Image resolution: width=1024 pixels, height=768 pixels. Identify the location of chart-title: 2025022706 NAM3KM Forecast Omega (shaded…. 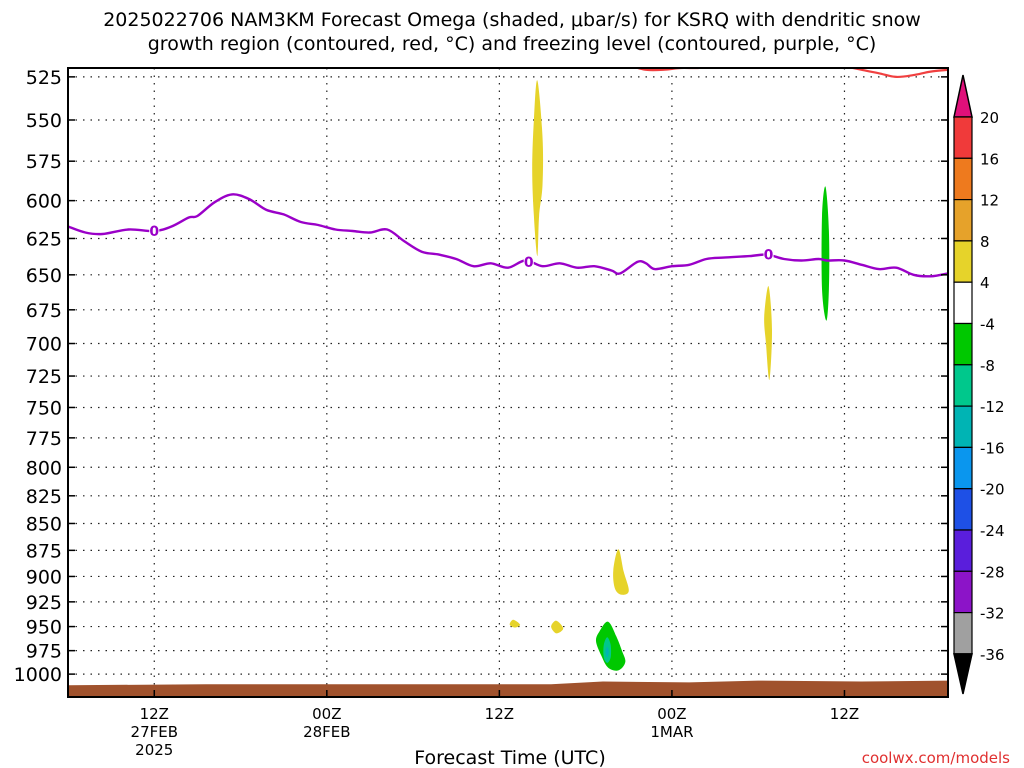
(512, 32).